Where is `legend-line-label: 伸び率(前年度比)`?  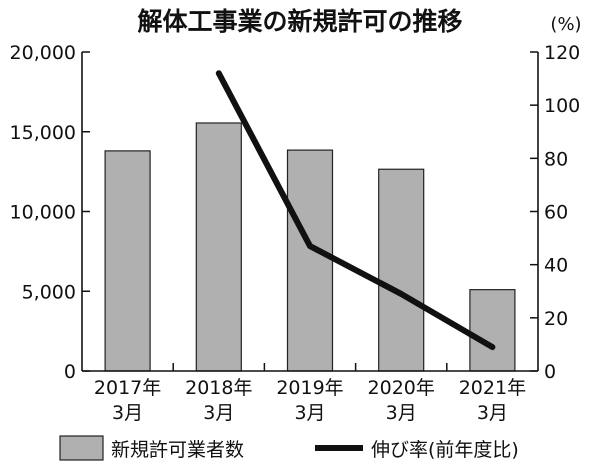
legend-line-label: 伸び率(前年度比) is located at coordinates (445, 450).